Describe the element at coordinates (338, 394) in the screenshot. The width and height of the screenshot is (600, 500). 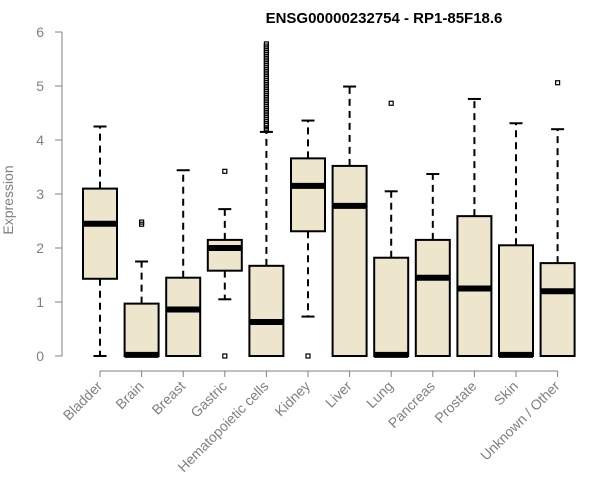
I see `x-tick-label: Liver` at that location.